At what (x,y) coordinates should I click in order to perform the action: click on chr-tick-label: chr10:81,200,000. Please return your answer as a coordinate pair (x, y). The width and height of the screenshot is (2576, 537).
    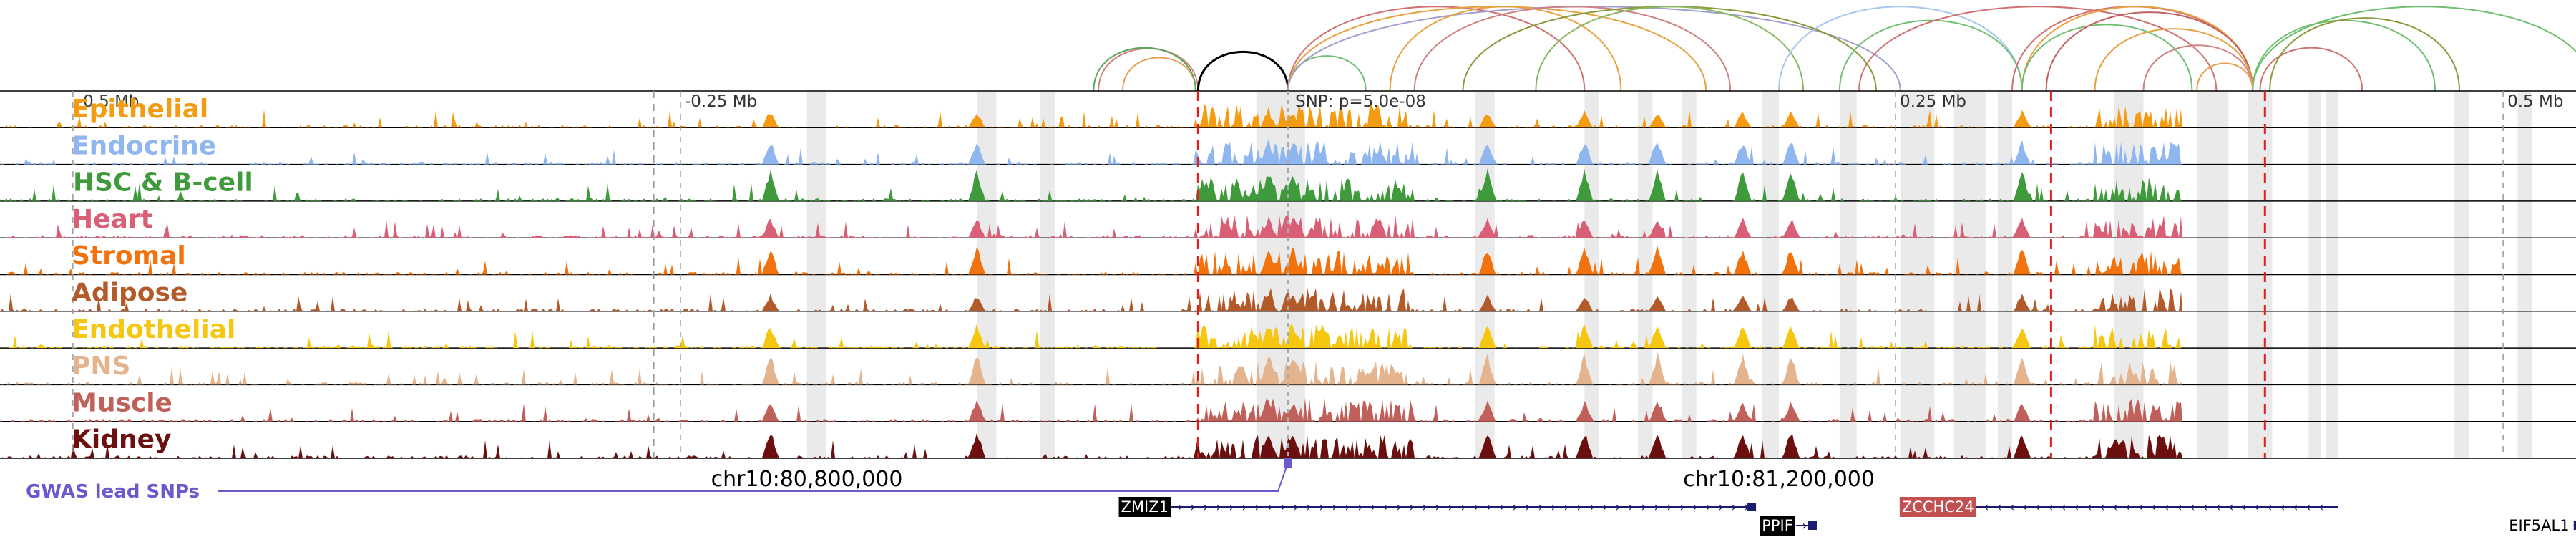
    Looking at the image, I should click on (1779, 479).